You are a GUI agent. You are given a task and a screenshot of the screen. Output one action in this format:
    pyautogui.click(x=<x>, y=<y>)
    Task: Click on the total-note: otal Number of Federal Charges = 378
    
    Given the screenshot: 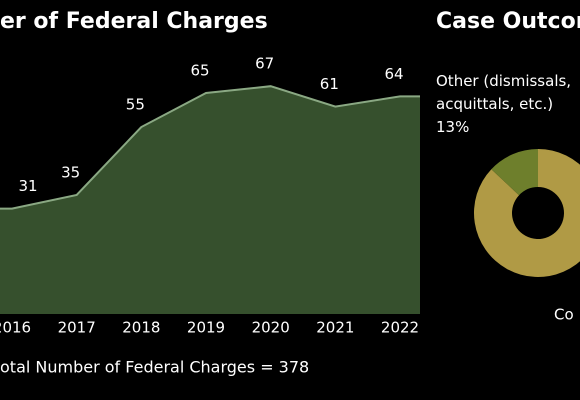 What is the action you would take?
    pyautogui.click(x=154, y=367)
    